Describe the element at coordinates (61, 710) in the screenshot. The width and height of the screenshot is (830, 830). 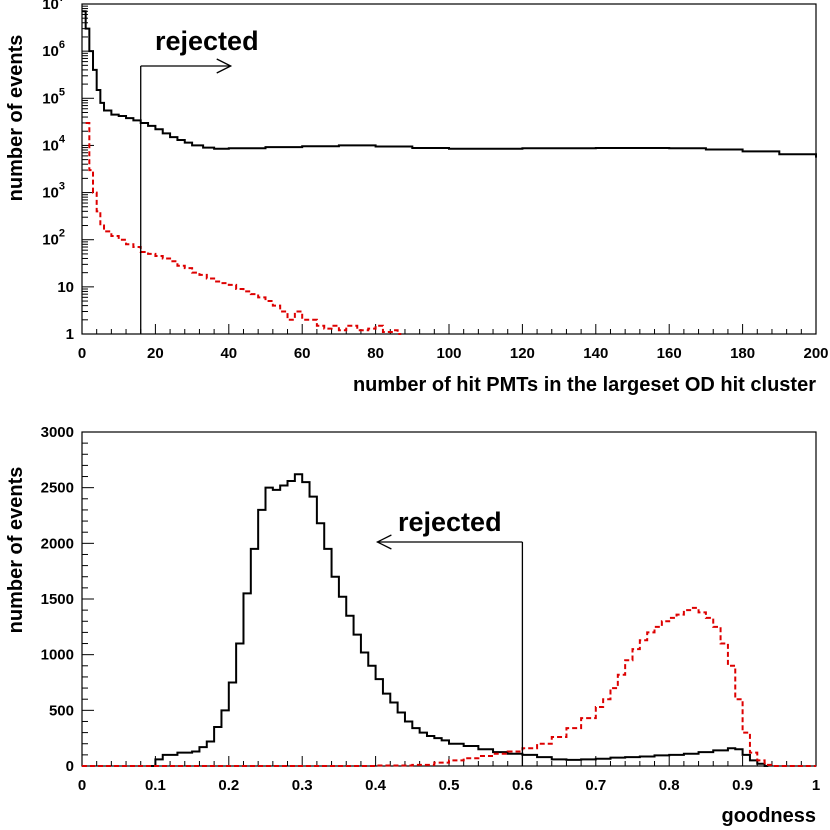
I see `bottom-y-tick-label: 500` at that location.